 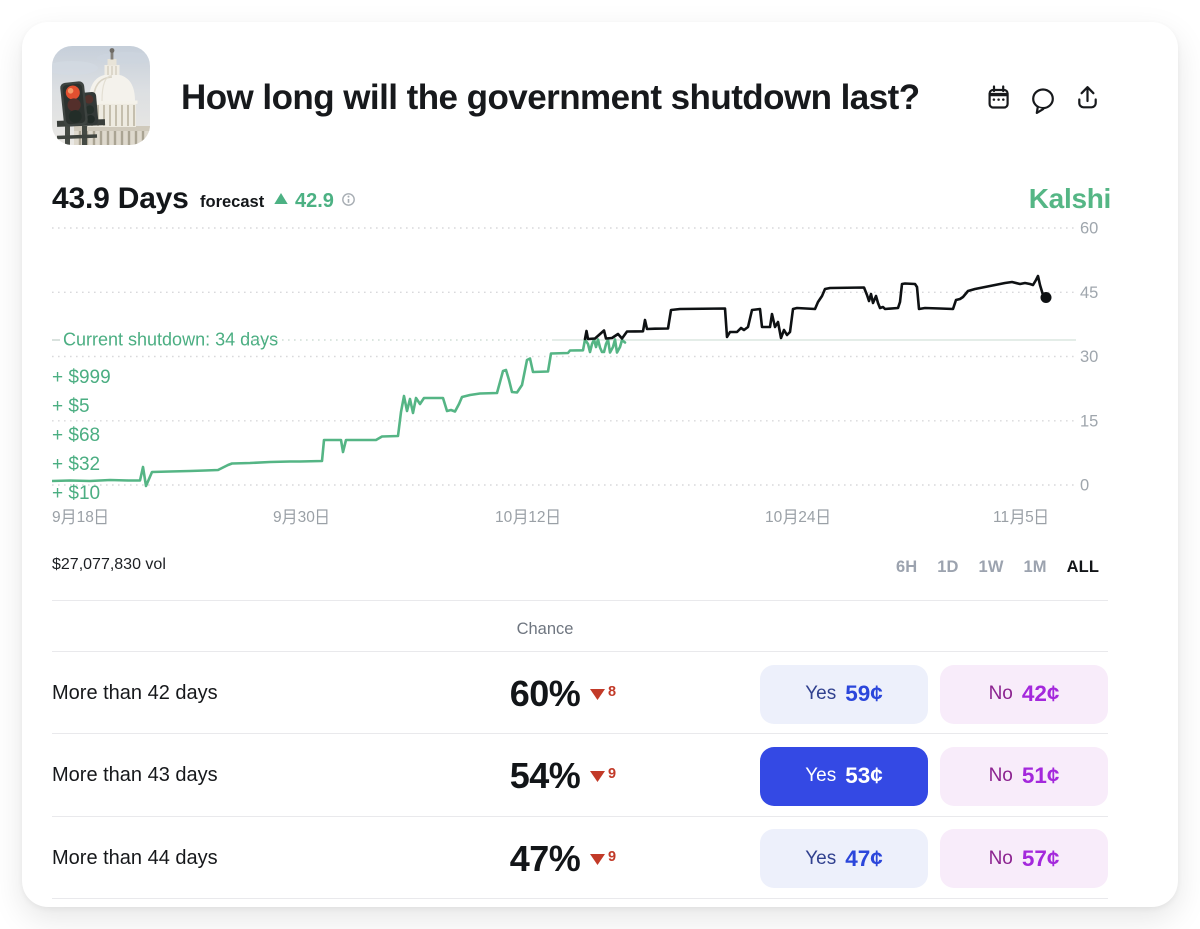 I want to click on svg-text: 30, so click(x=1089, y=357).